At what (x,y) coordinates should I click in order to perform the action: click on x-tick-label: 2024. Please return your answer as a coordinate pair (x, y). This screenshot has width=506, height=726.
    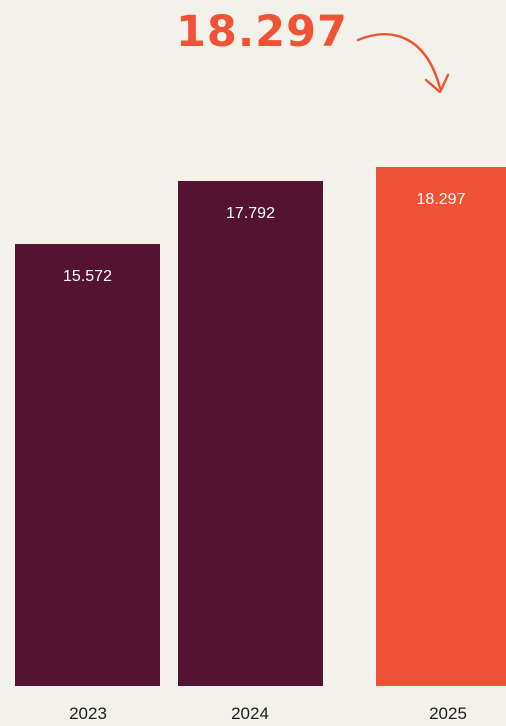
    Looking at the image, I should click on (250, 713).